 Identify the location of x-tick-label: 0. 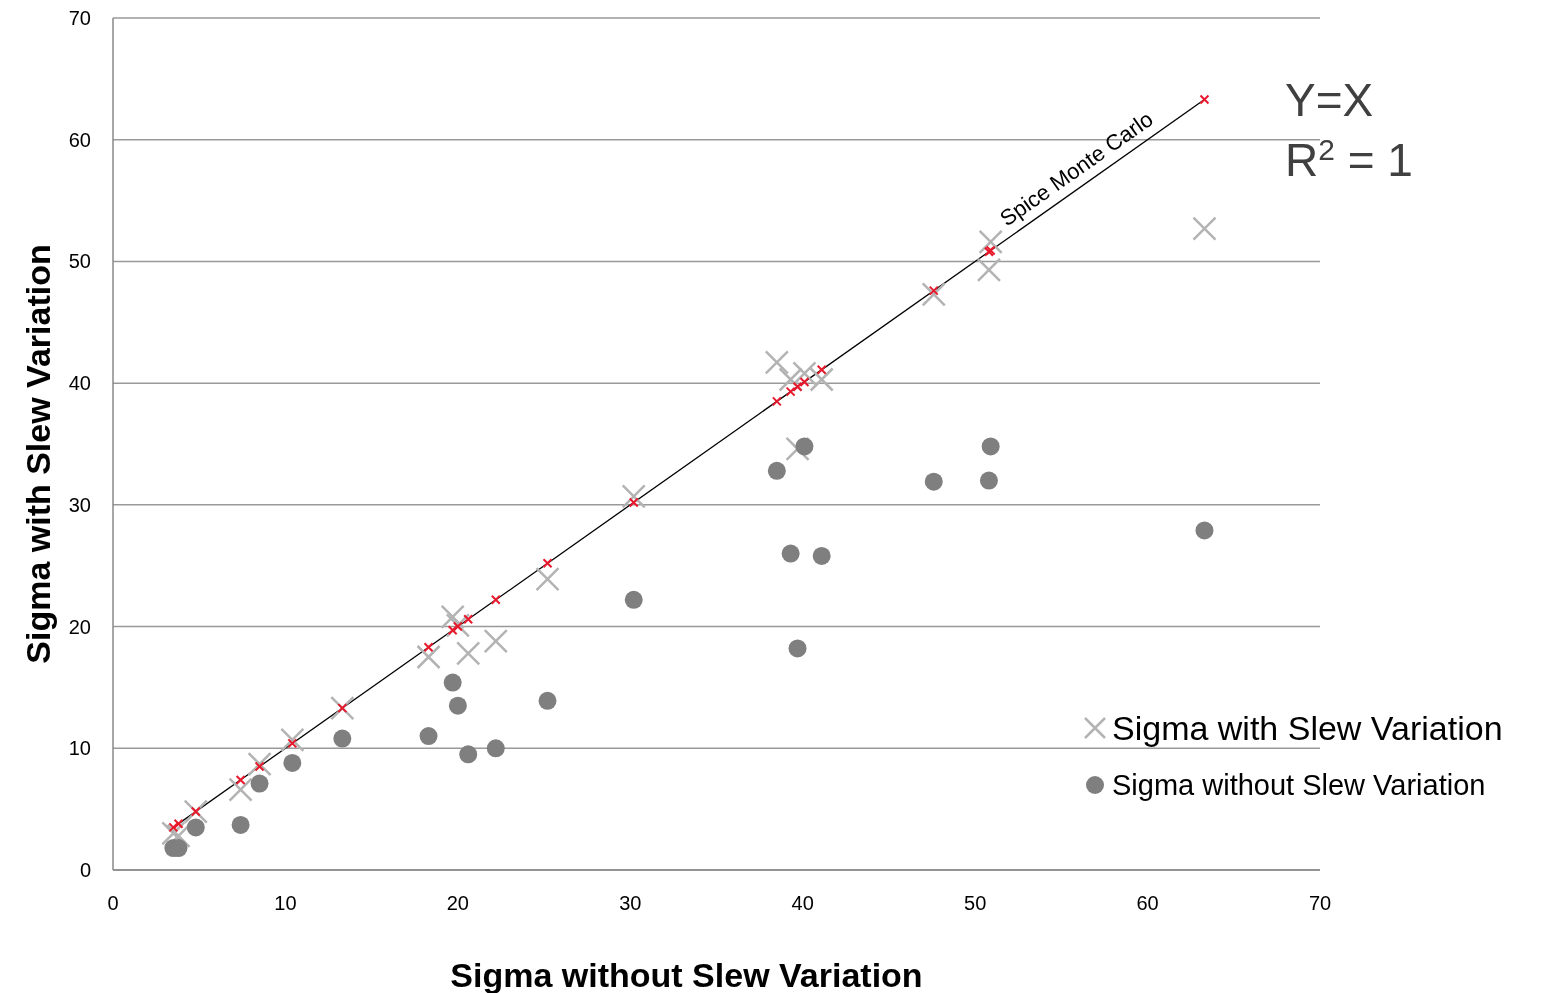
(113, 903).